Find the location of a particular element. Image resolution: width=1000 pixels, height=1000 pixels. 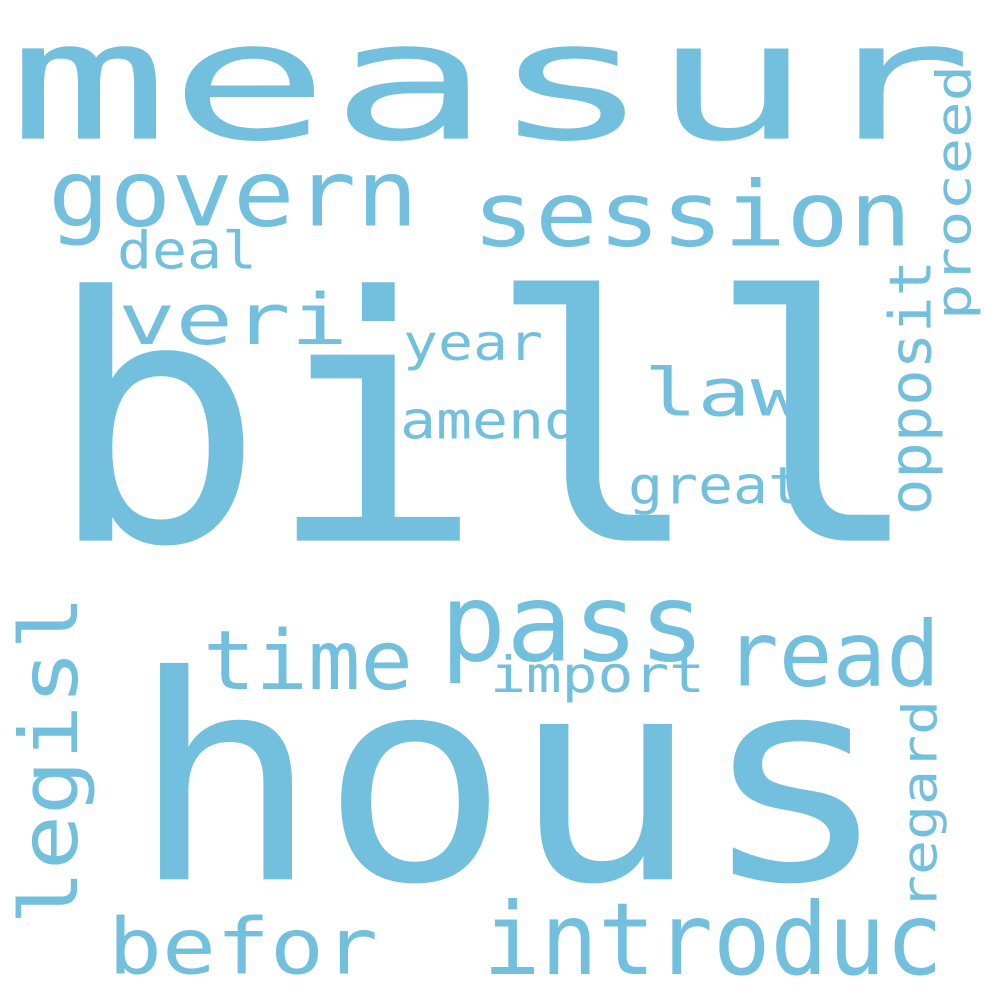

word-year: year is located at coordinates (473, 342).